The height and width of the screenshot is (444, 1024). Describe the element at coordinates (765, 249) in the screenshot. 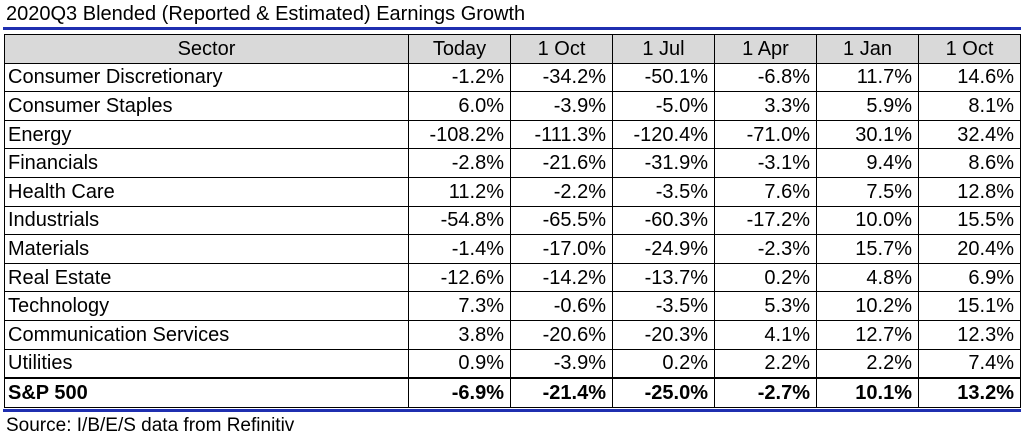

I see `value-cell: -2.3%` at that location.